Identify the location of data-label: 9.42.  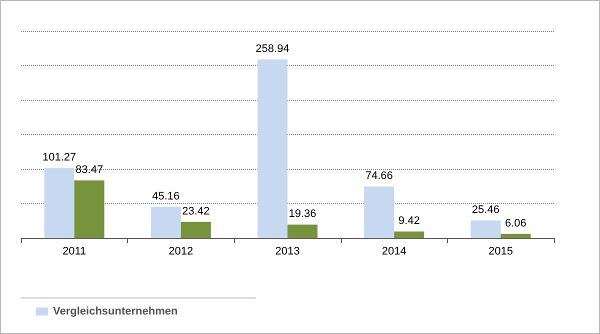
(409, 221).